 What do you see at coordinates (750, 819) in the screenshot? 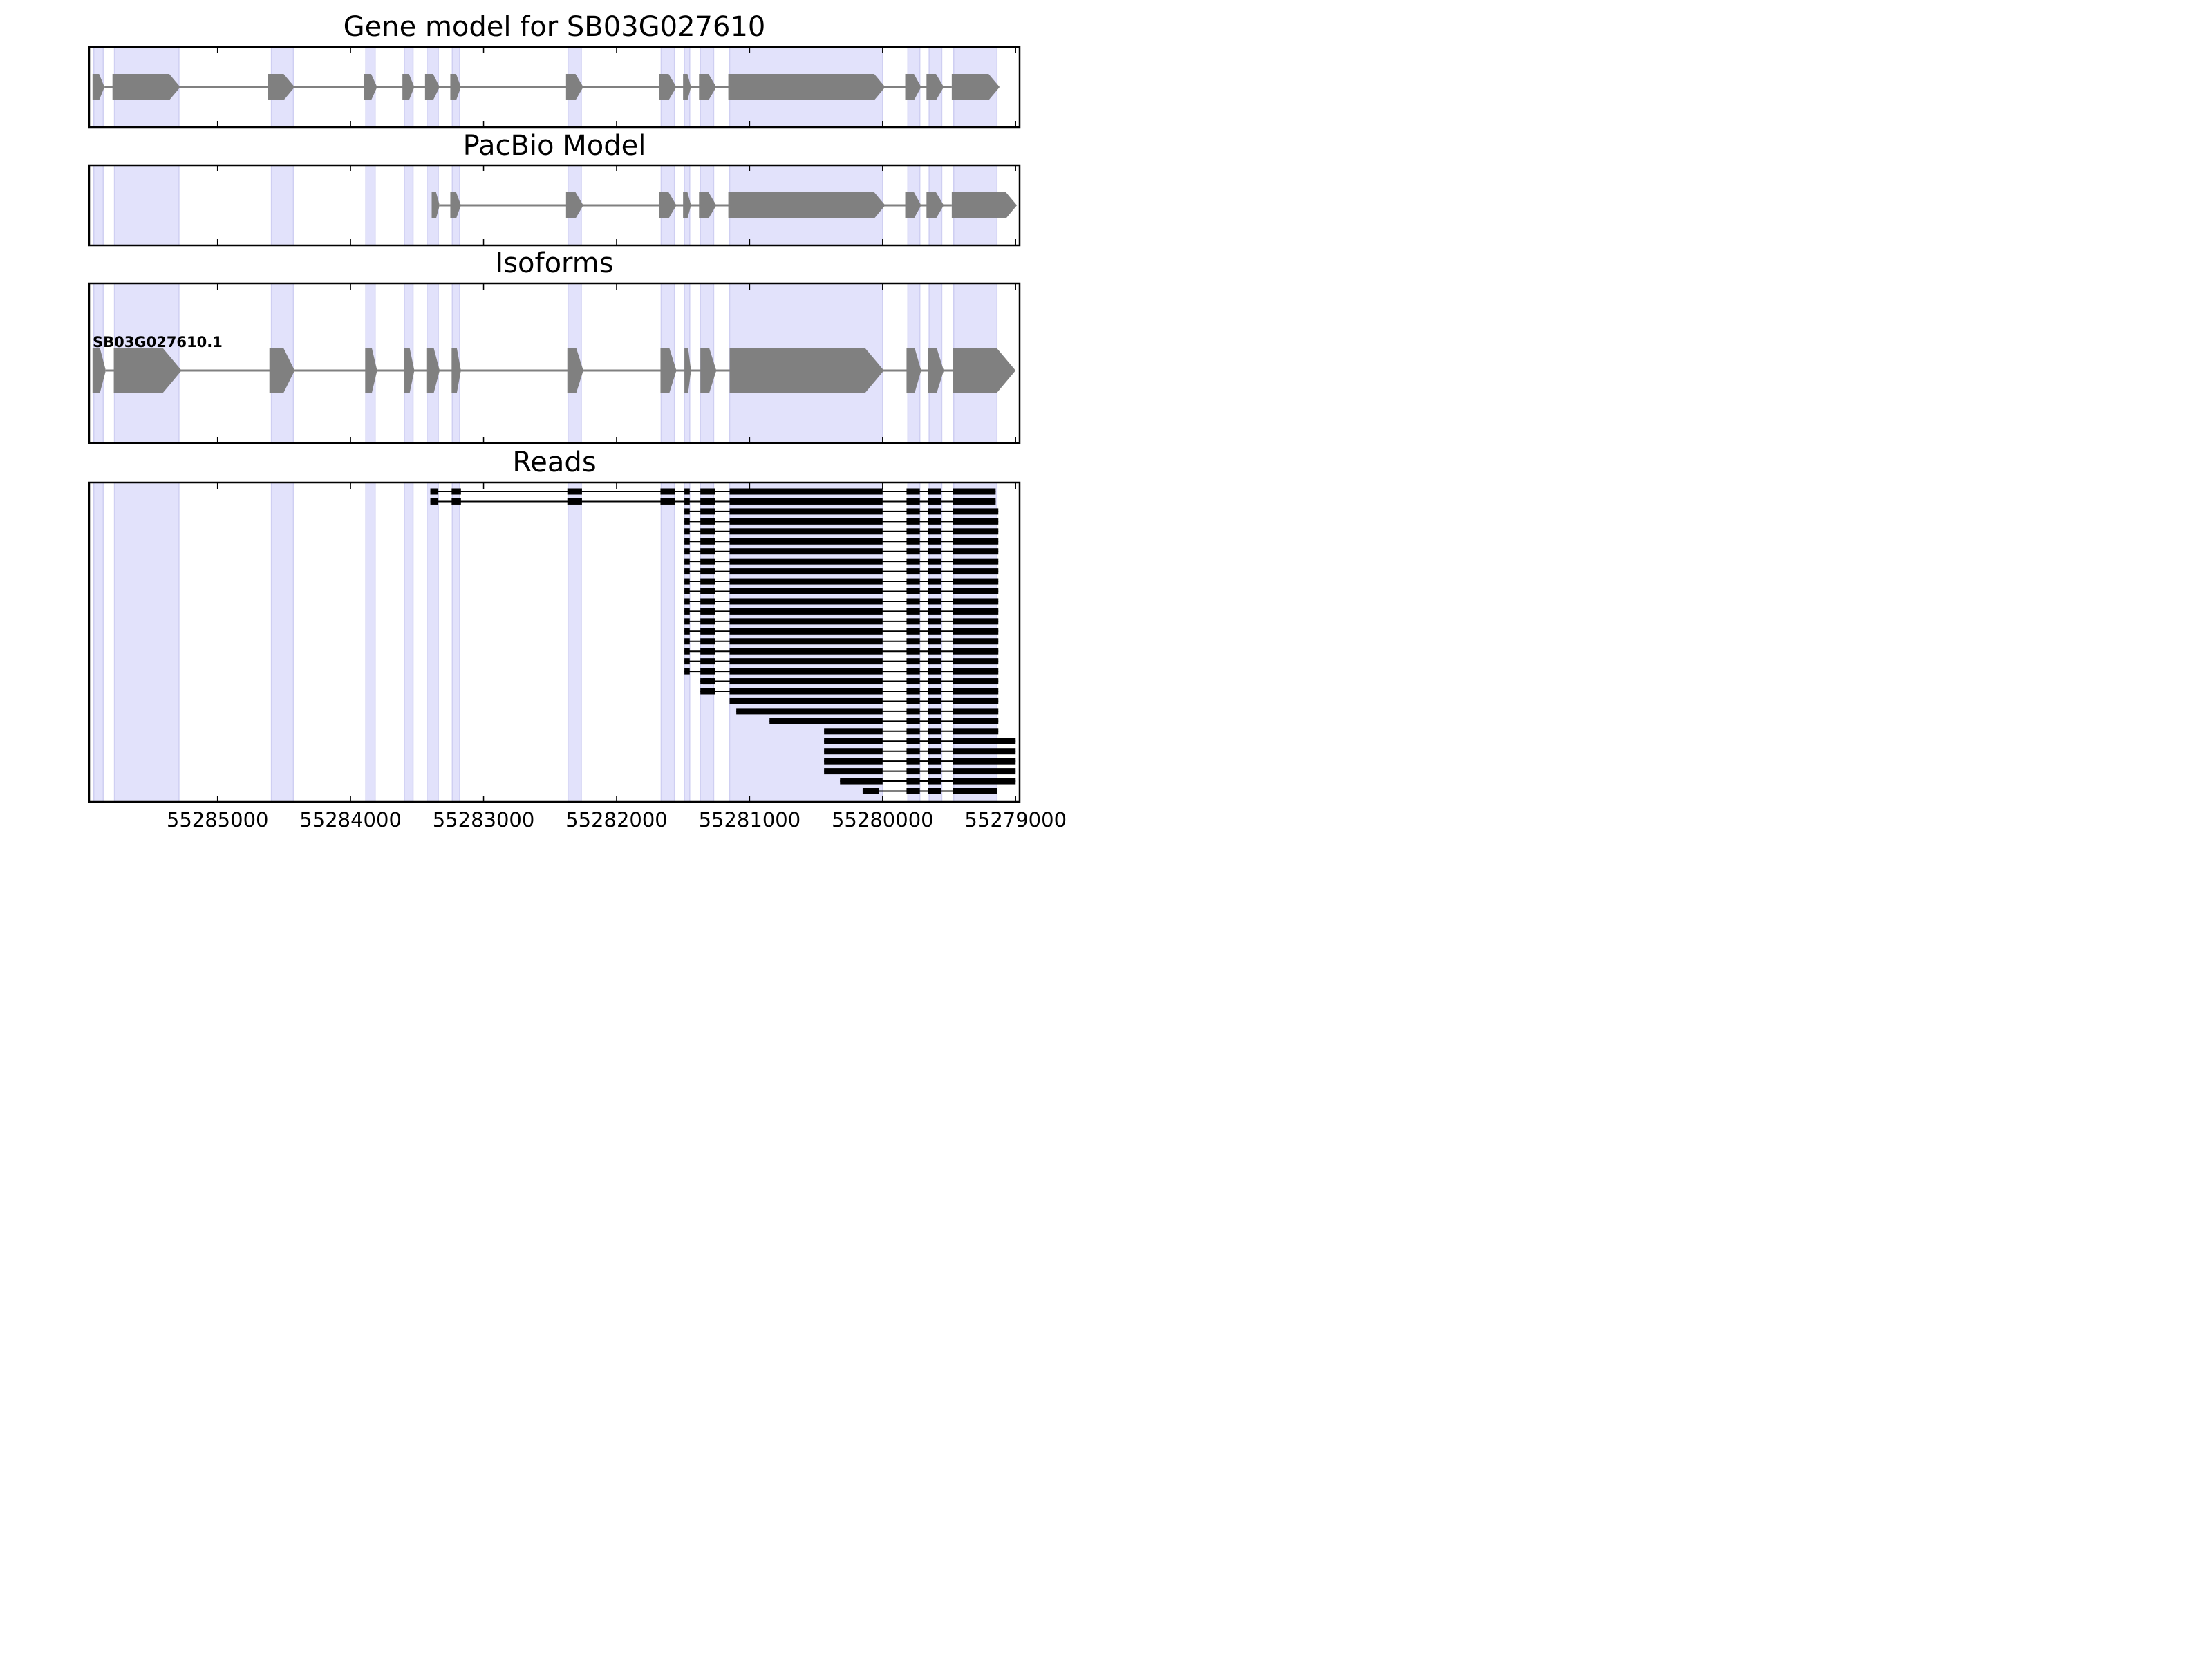
I see `x-tick-label: 55281000` at bounding box center [750, 819].